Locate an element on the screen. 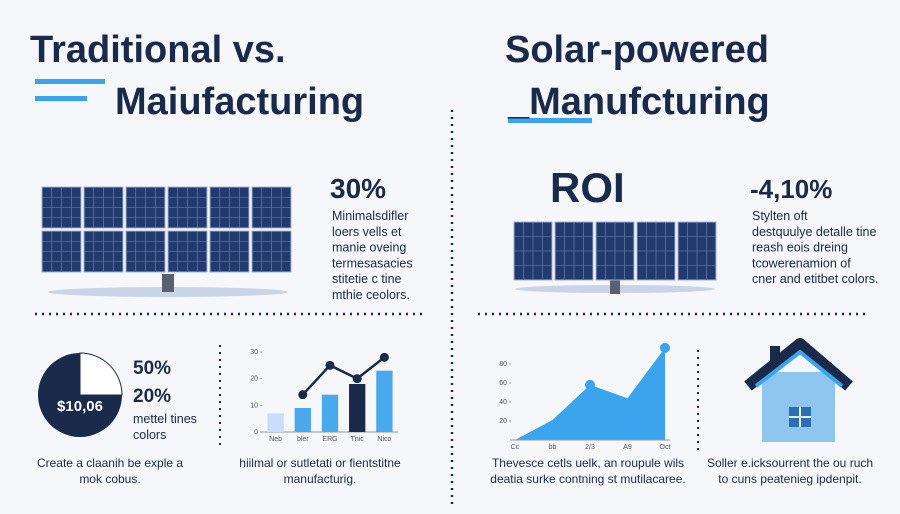  note: colors is located at coordinates (149, 435).